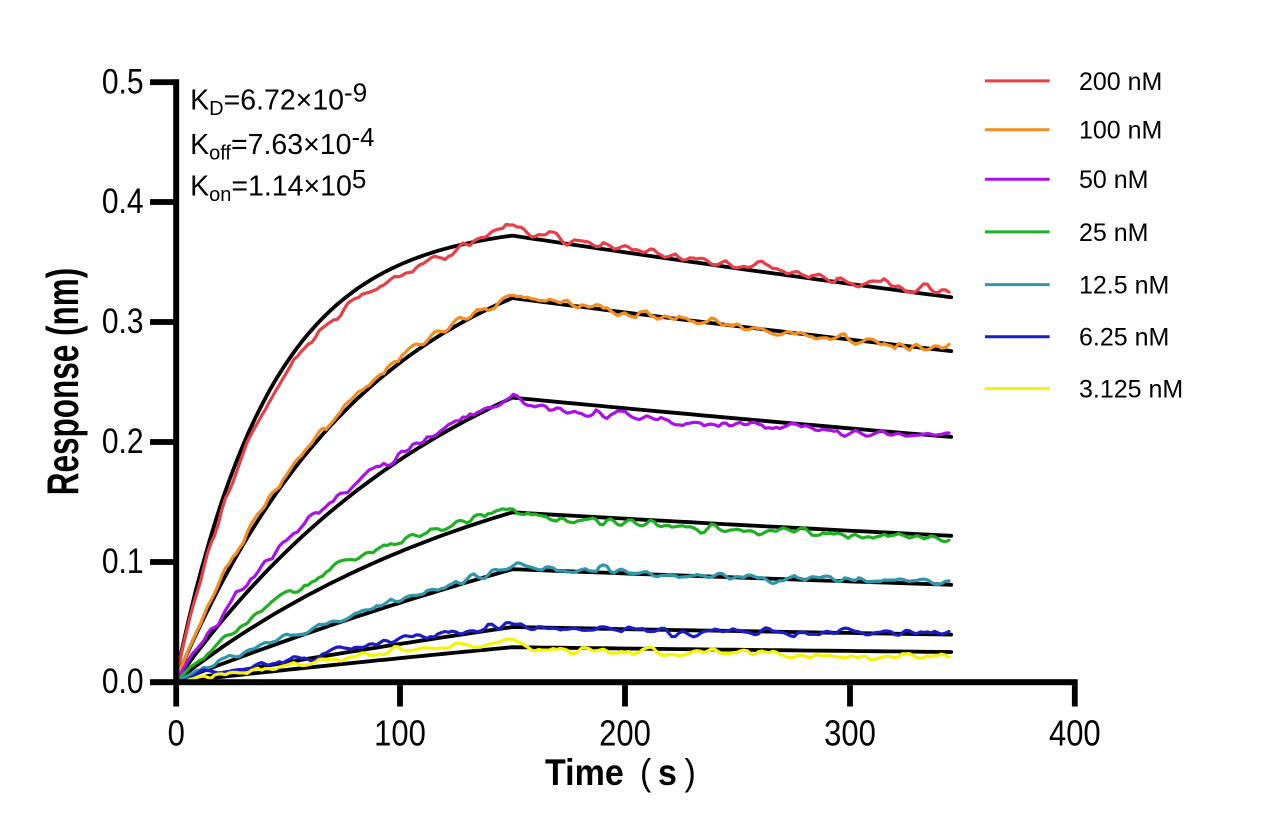 This screenshot has width=1288, height=835. Describe the element at coordinates (123, 561) in the screenshot. I see `svg-text: 0.1` at that location.